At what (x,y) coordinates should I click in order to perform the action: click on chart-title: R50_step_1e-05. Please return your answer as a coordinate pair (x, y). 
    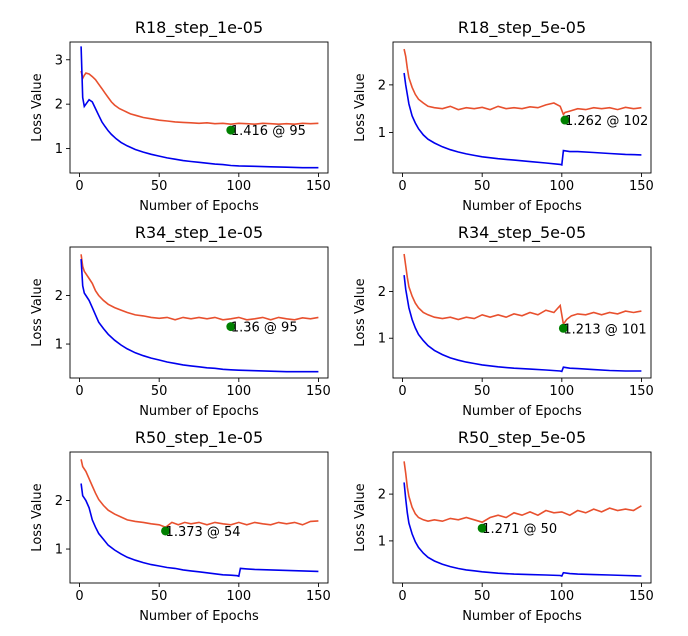
    Looking at the image, I should click on (199, 438).